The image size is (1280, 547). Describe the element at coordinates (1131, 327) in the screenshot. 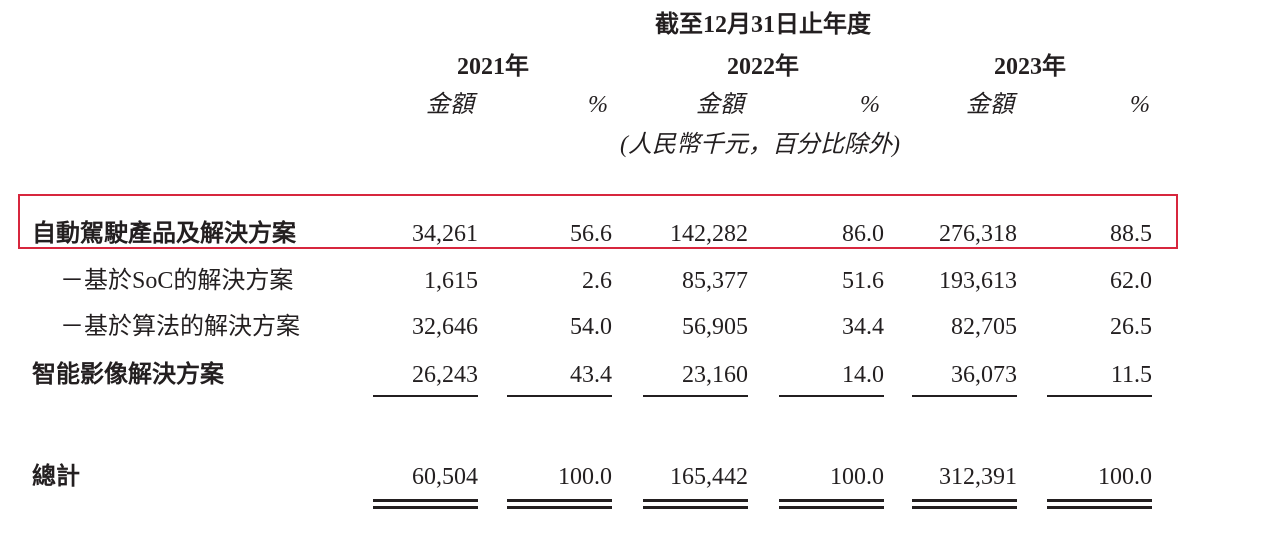

I see `cell-value: 26.5` at that location.